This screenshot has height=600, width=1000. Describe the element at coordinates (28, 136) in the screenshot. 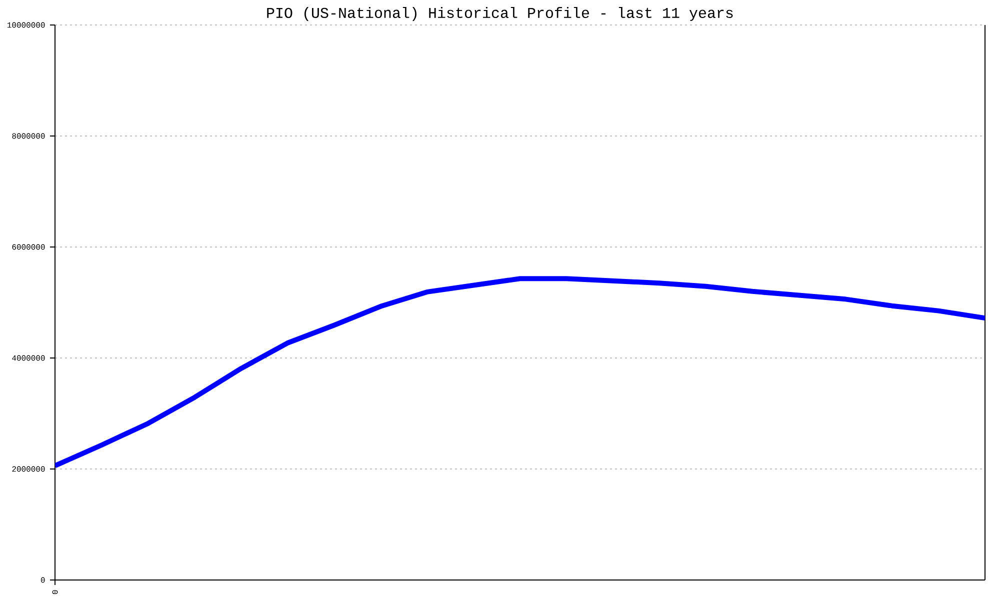

I see `y-tick-label: 8000000` at that location.